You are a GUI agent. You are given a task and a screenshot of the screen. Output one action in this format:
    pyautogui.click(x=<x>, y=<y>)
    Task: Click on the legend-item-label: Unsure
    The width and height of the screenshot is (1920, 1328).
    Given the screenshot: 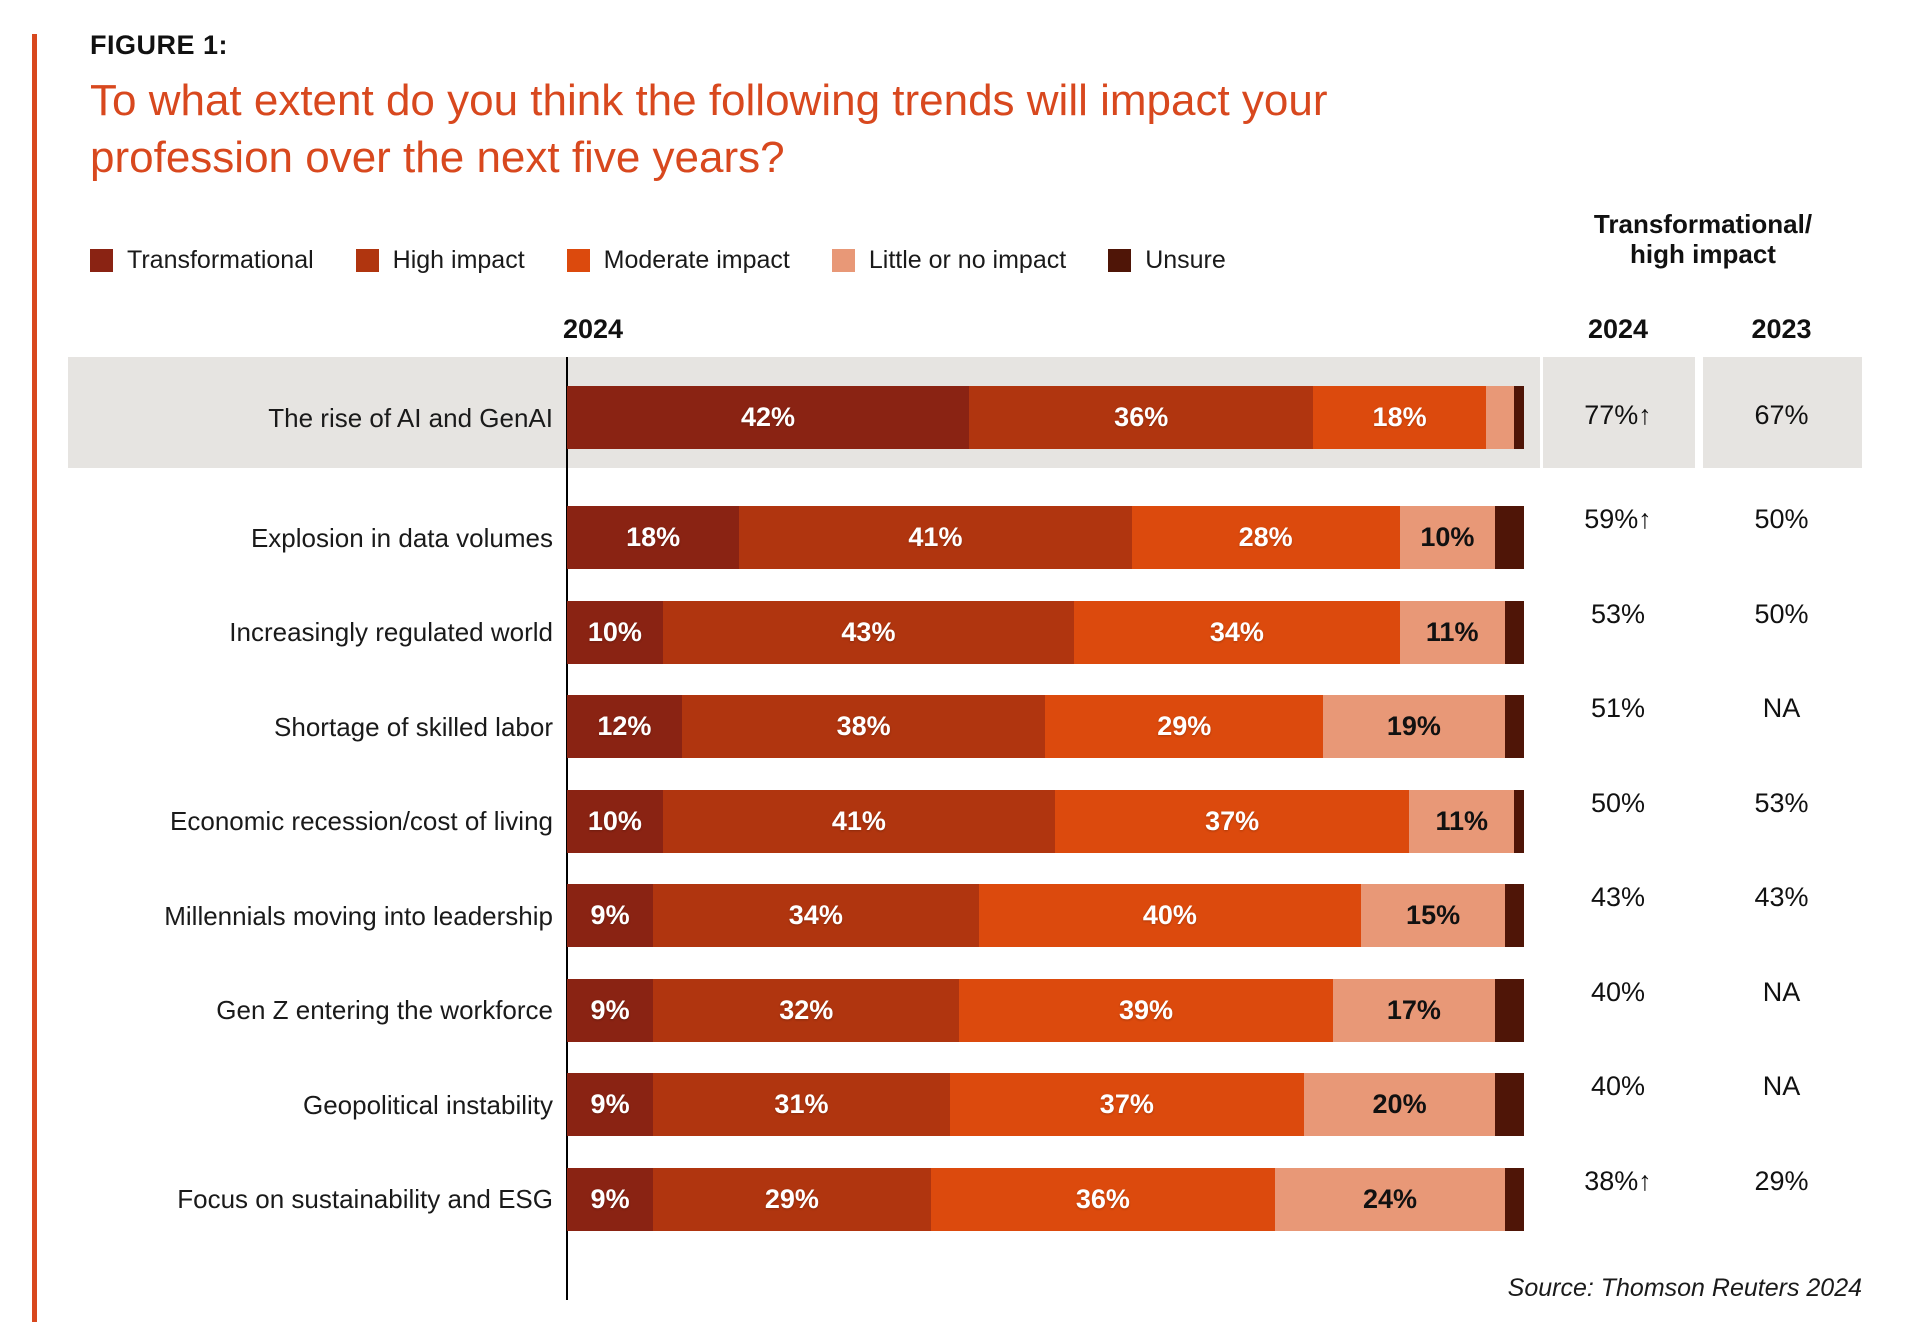 What is the action you would take?
    pyautogui.click(x=1185, y=260)
    